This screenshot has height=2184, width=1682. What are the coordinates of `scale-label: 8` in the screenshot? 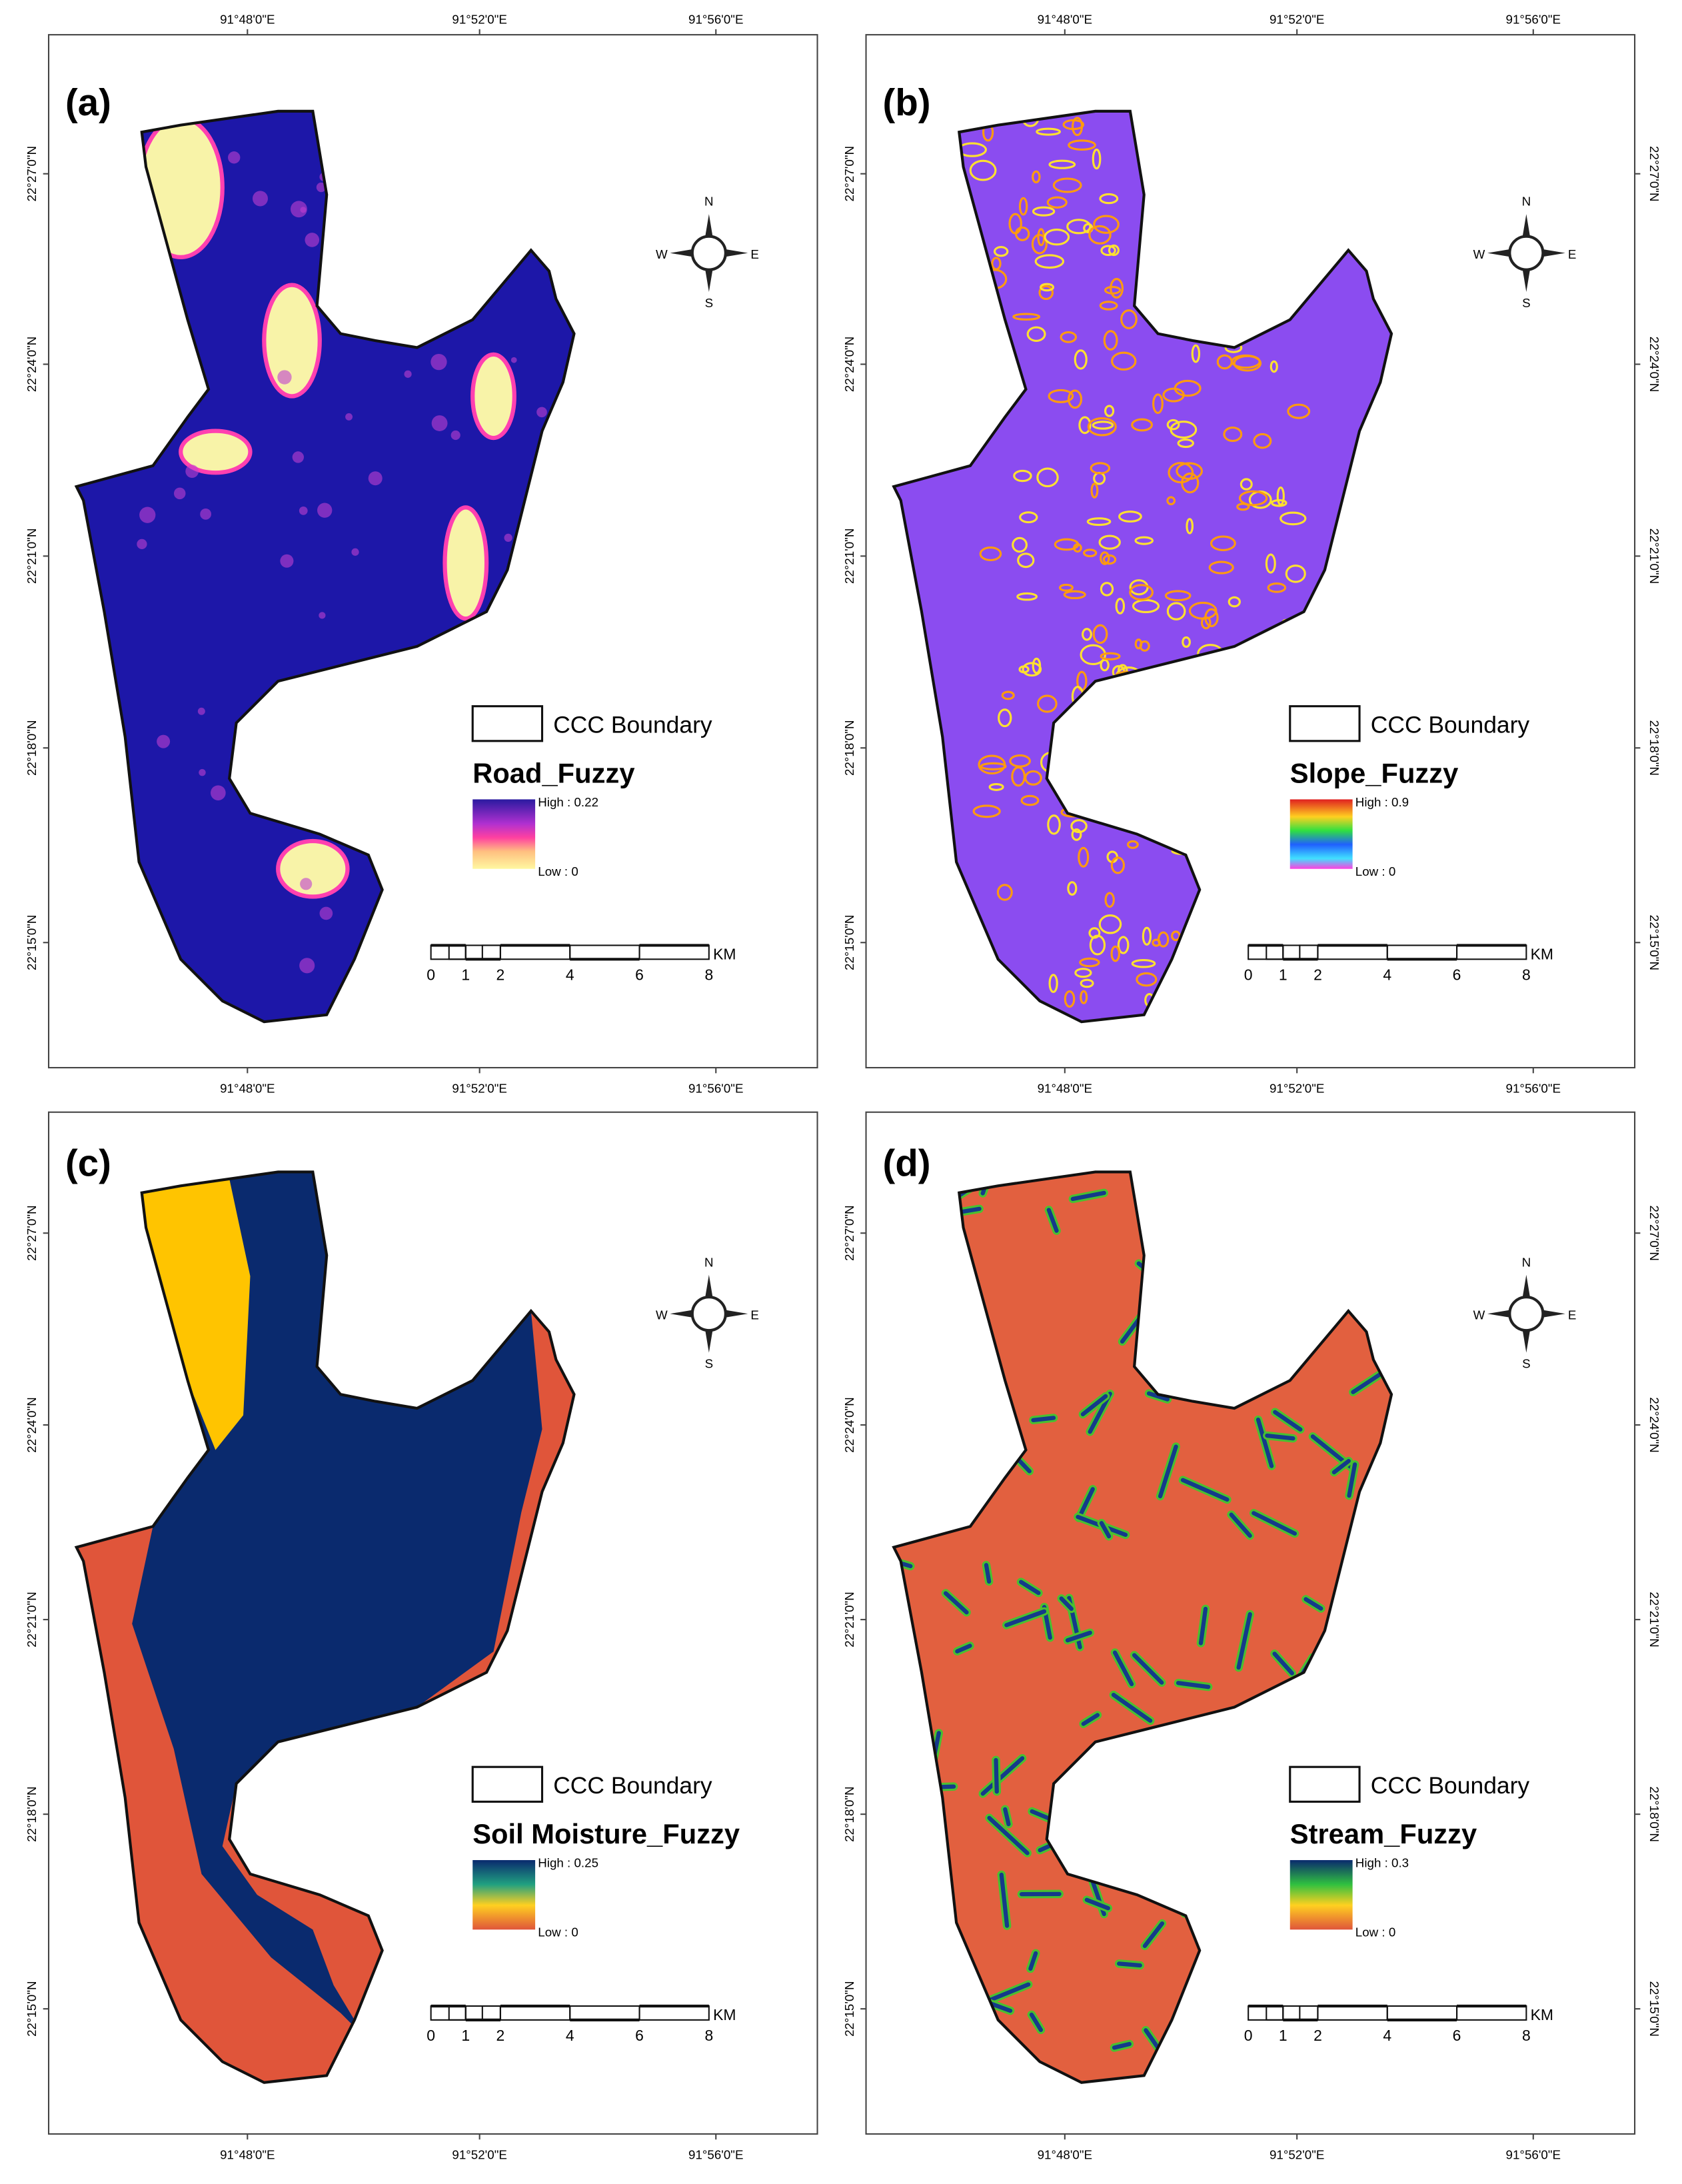 It's located at (708, 2035).